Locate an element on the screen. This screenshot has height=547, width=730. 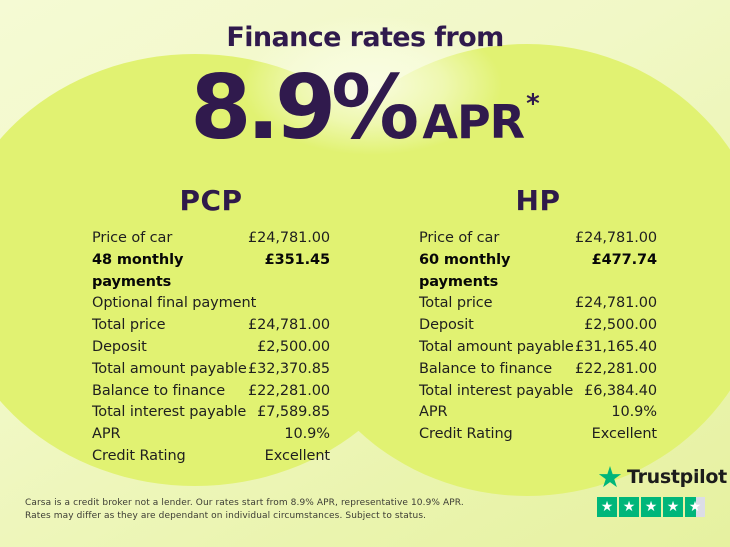
table-row: Total amount payable £32,370.85 is located at coordinates (211, 370).